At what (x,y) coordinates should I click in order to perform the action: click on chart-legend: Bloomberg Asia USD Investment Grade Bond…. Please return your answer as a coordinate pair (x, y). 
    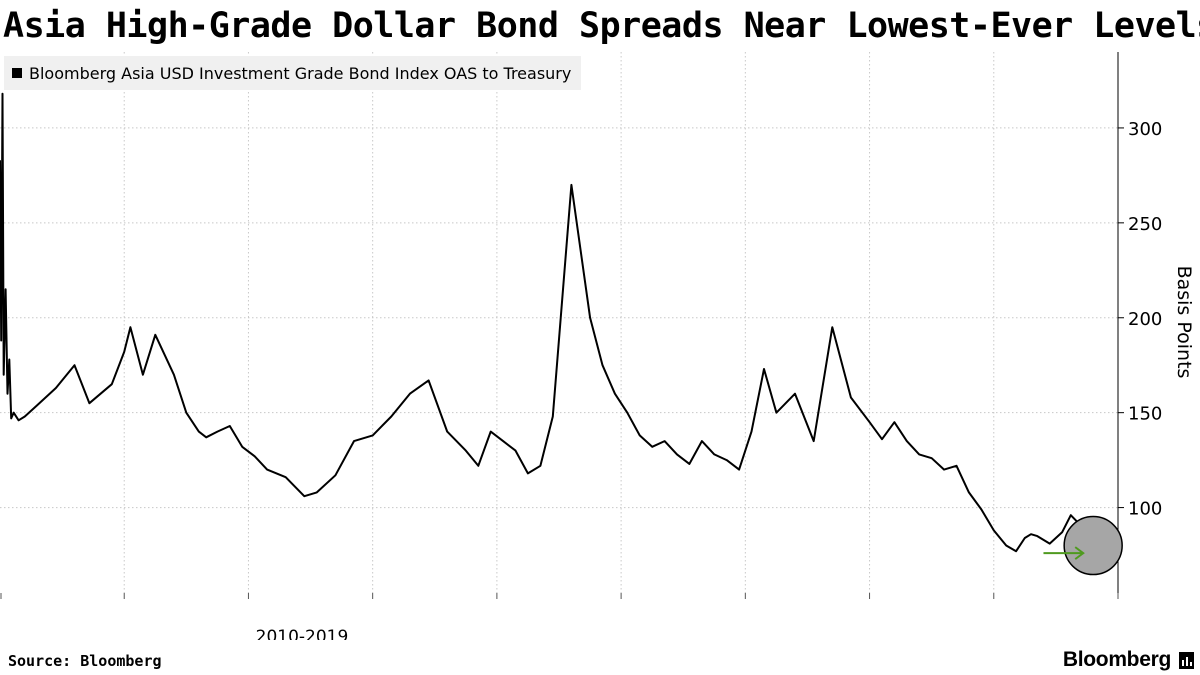
    Looking at the image, I should click on (293, 73).